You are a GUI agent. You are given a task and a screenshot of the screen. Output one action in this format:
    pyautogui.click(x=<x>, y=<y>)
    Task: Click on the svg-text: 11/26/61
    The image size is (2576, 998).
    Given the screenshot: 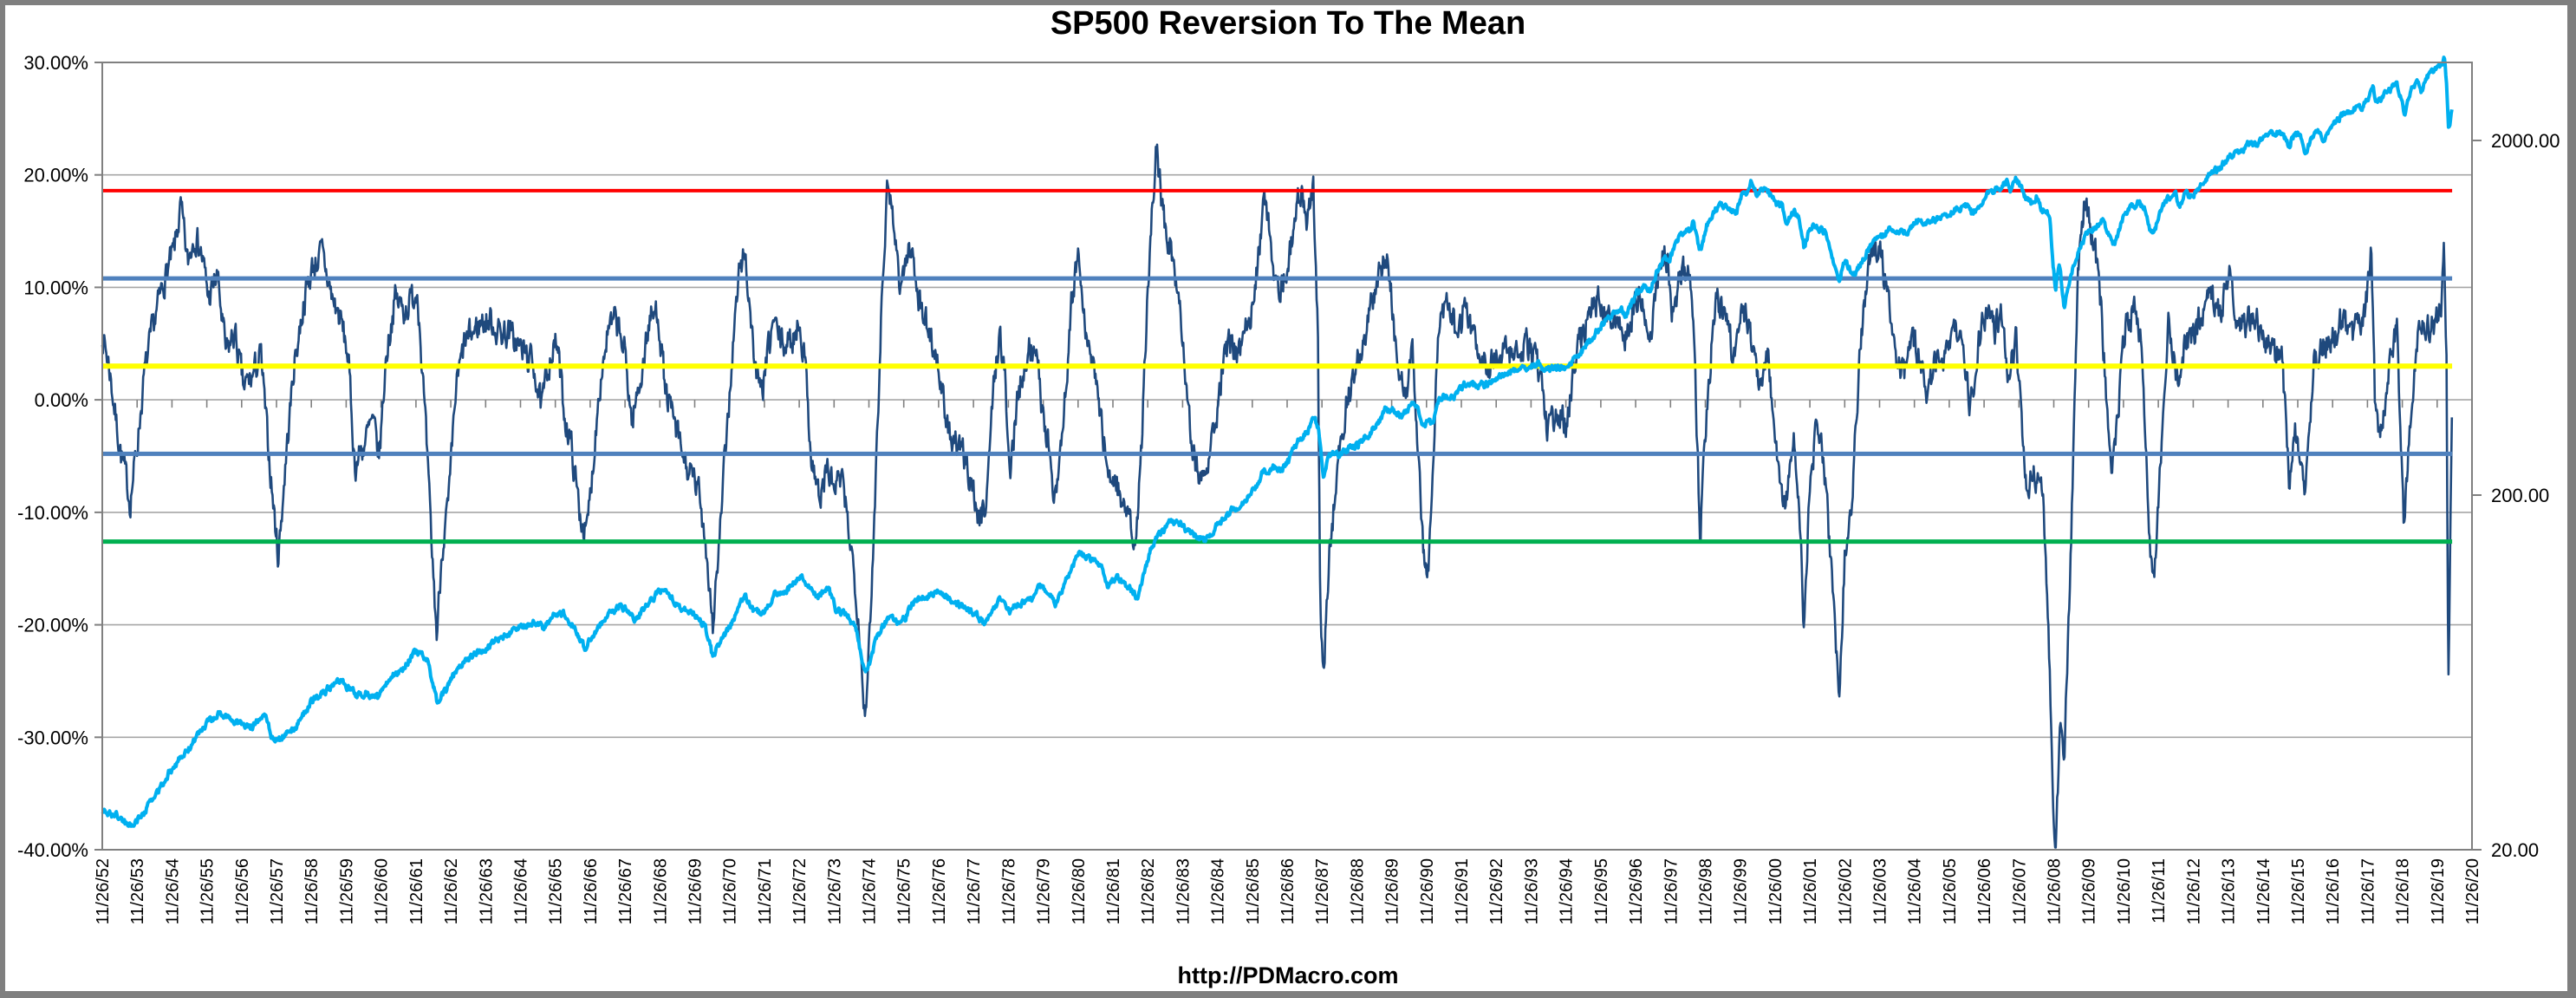 What is the action you would take?
    pyautogui.click(x=416, y=891)
    